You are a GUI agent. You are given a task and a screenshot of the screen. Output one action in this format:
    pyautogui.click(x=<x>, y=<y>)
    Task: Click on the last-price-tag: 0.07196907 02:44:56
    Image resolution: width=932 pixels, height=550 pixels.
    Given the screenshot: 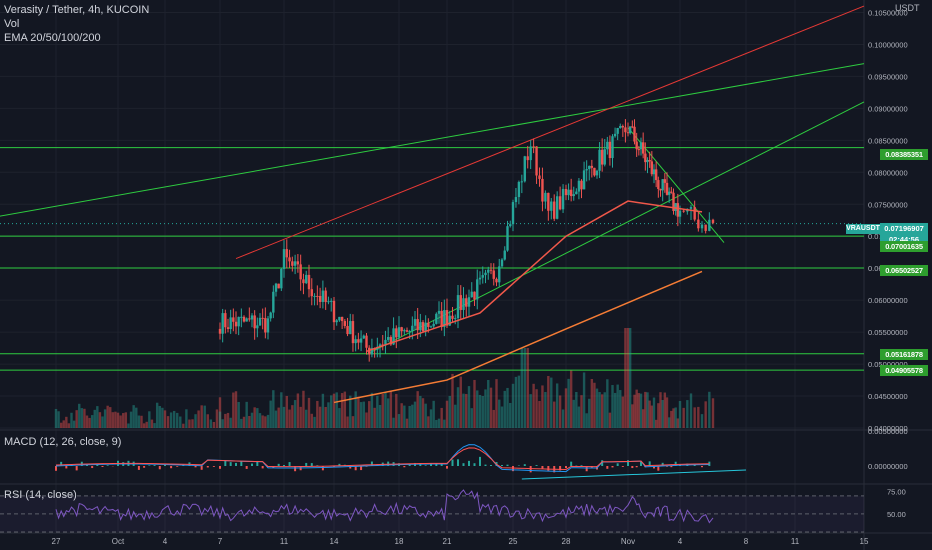 What is the action you would take?
    pyautogui.click(x=904, y=234)
    